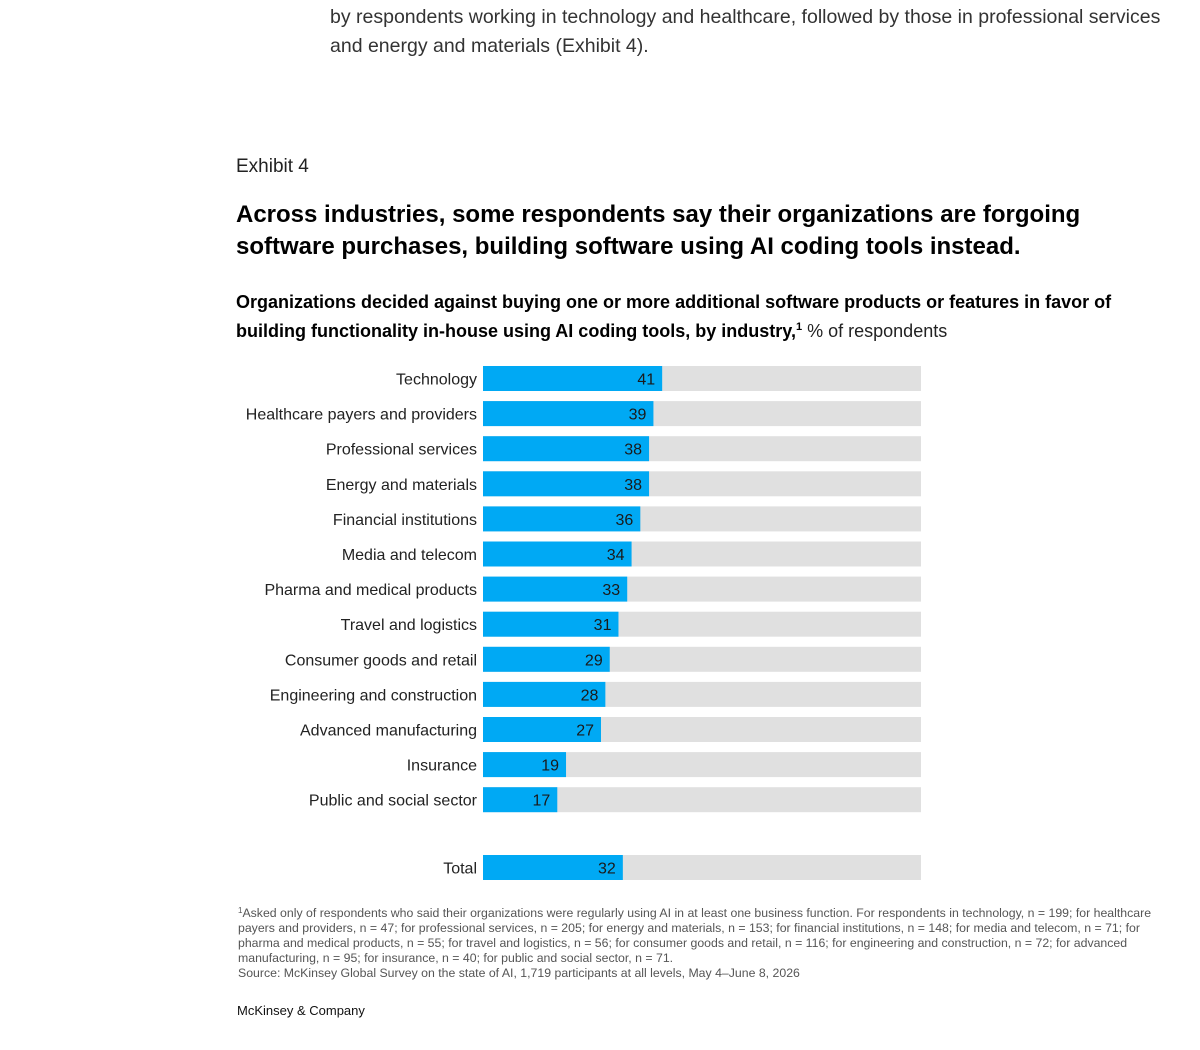  What do you see at coordinates (877, 331) in the screenshot?
I see `chart-unit-label: % of respondents` at bounding box center [877, 331].